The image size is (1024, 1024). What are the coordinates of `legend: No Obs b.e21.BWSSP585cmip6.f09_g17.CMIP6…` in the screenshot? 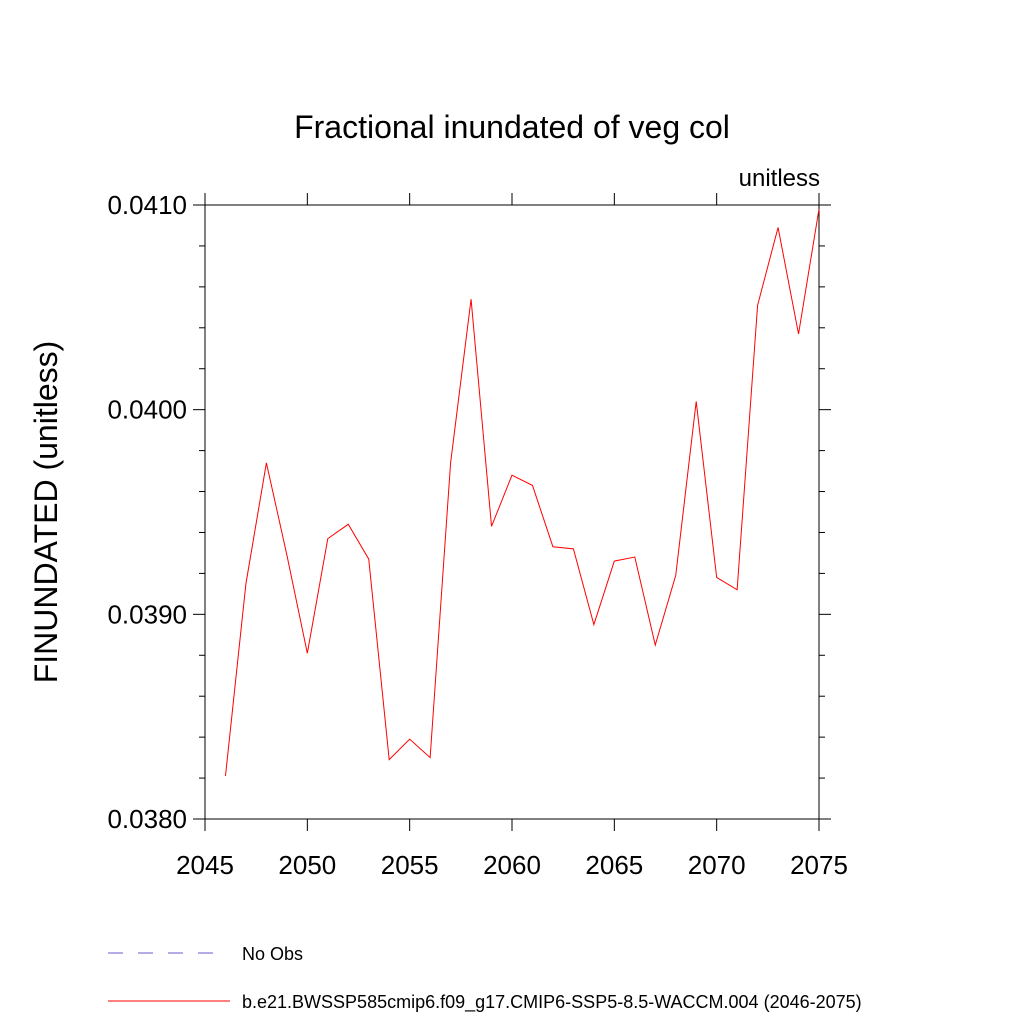 It's located at (485, 978).